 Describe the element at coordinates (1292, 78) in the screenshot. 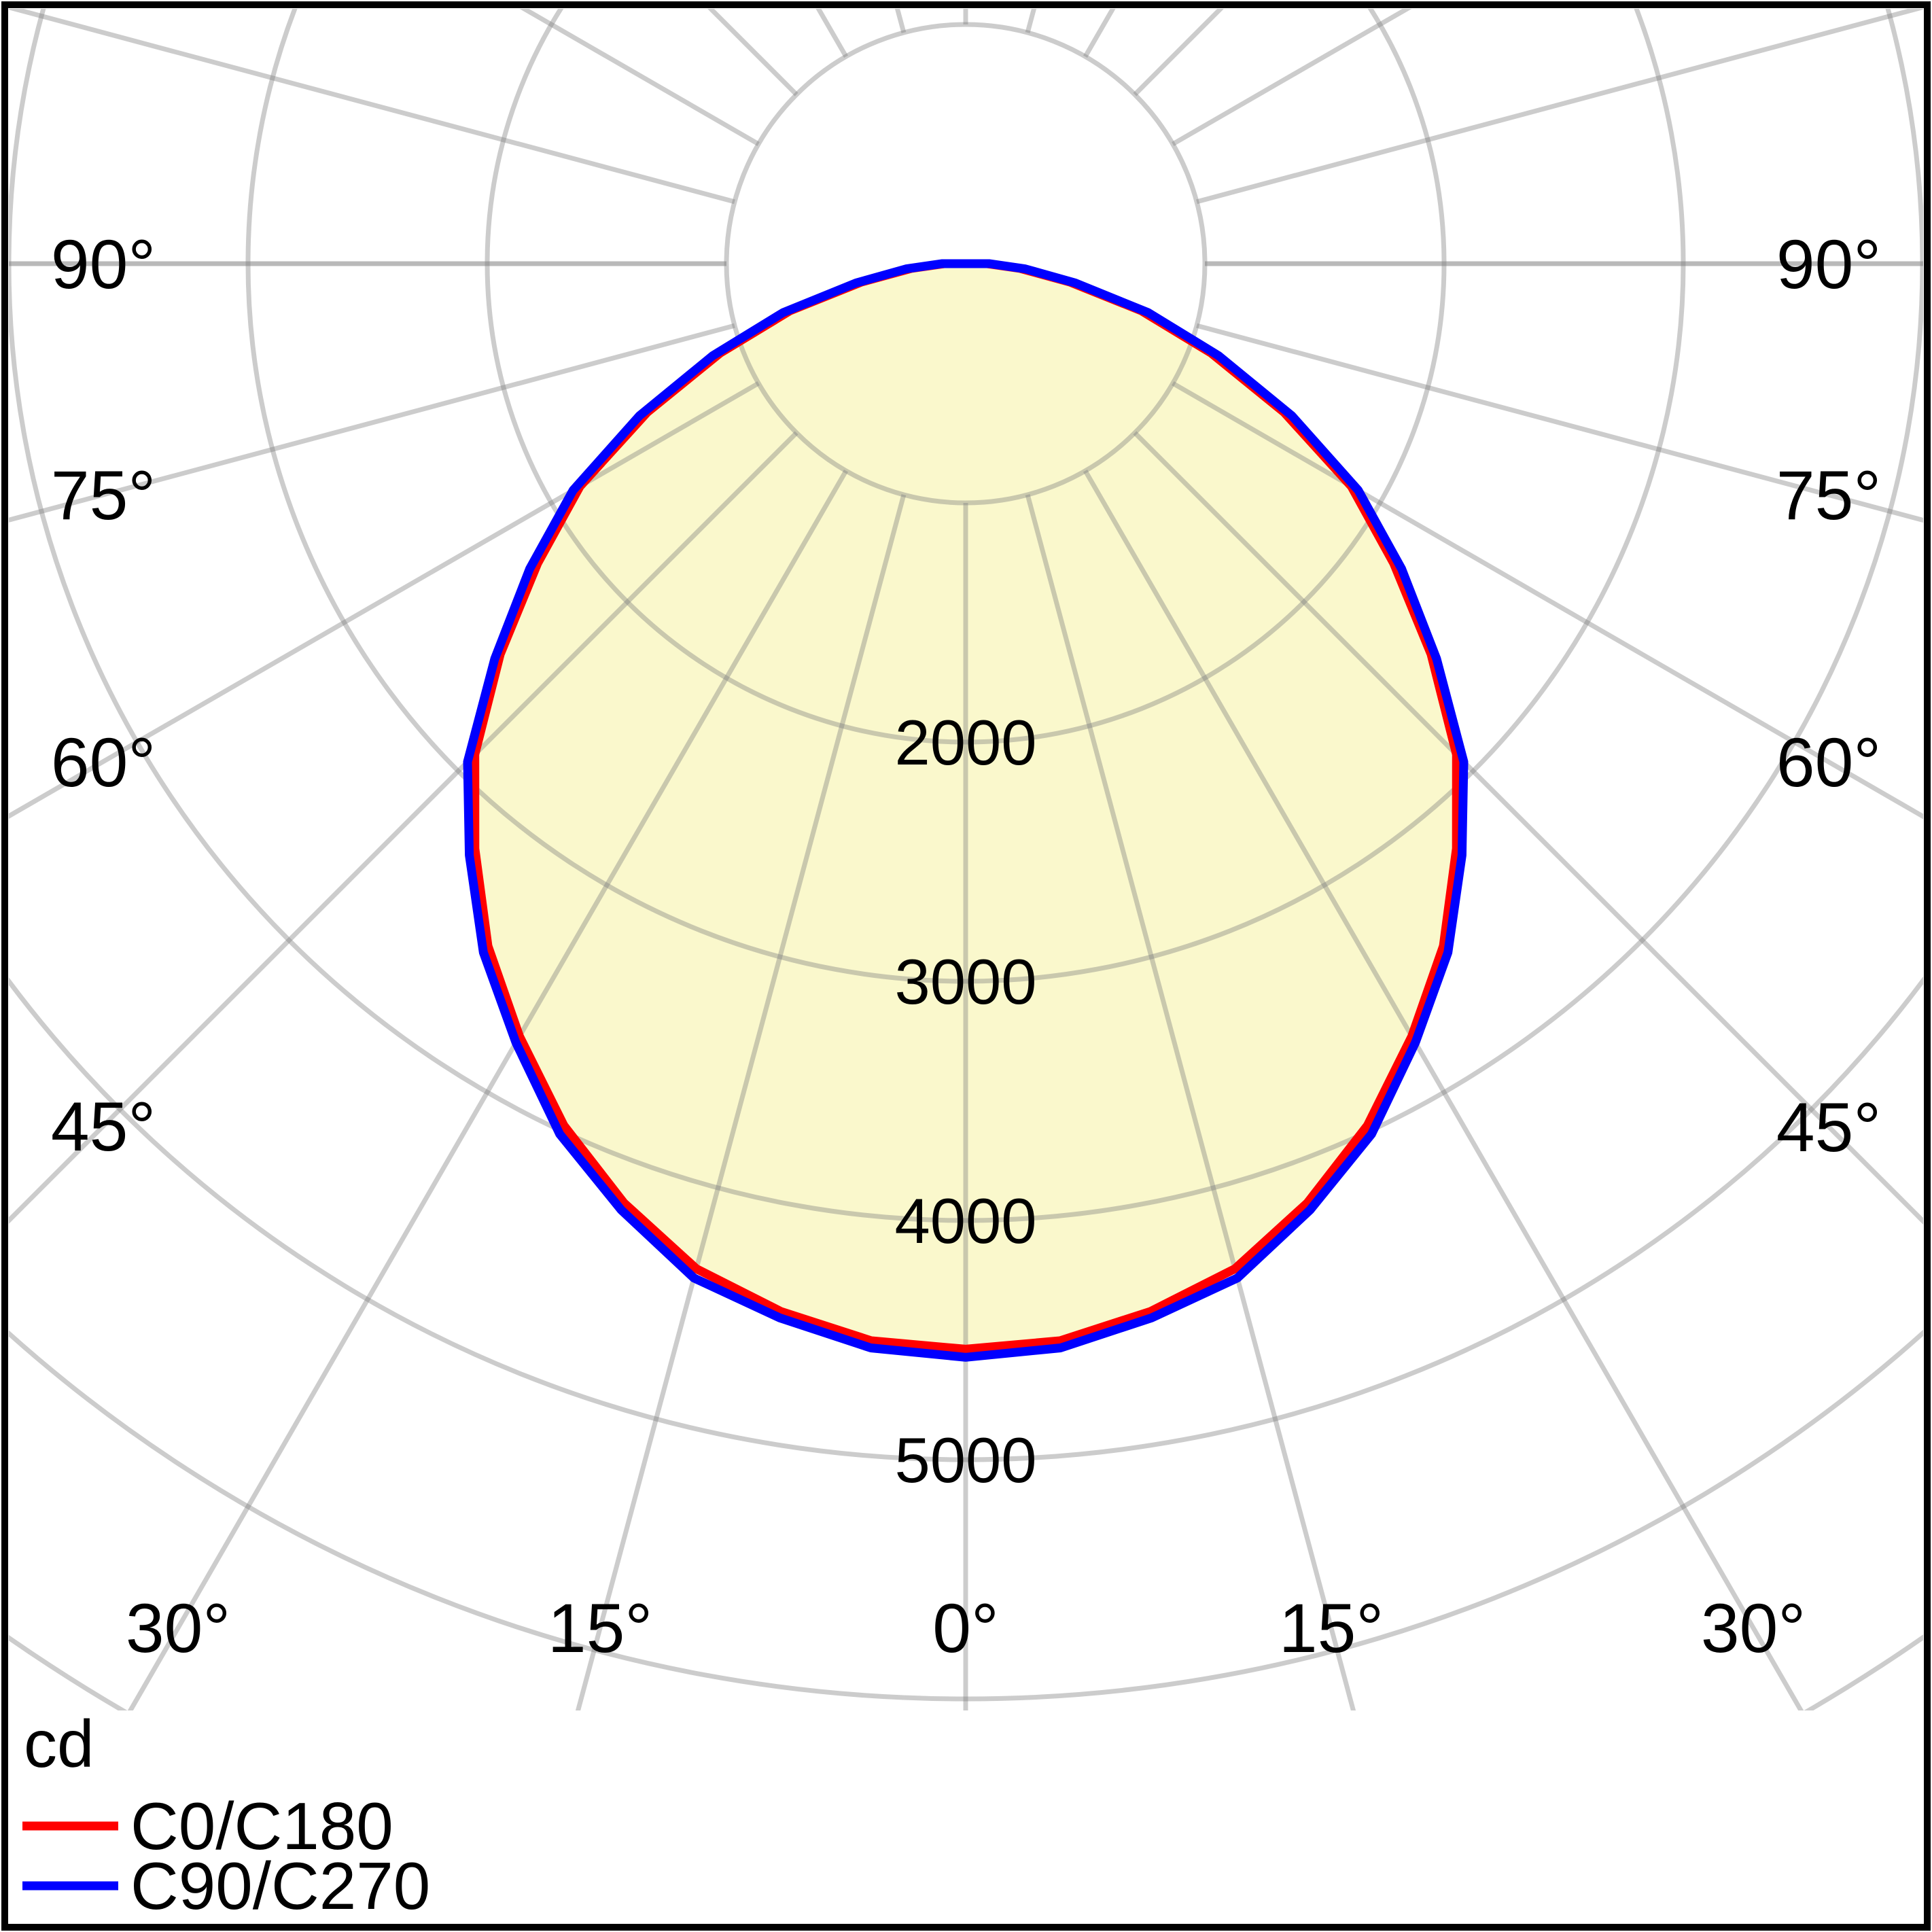

I see `grid-radial-120deg` at that location.